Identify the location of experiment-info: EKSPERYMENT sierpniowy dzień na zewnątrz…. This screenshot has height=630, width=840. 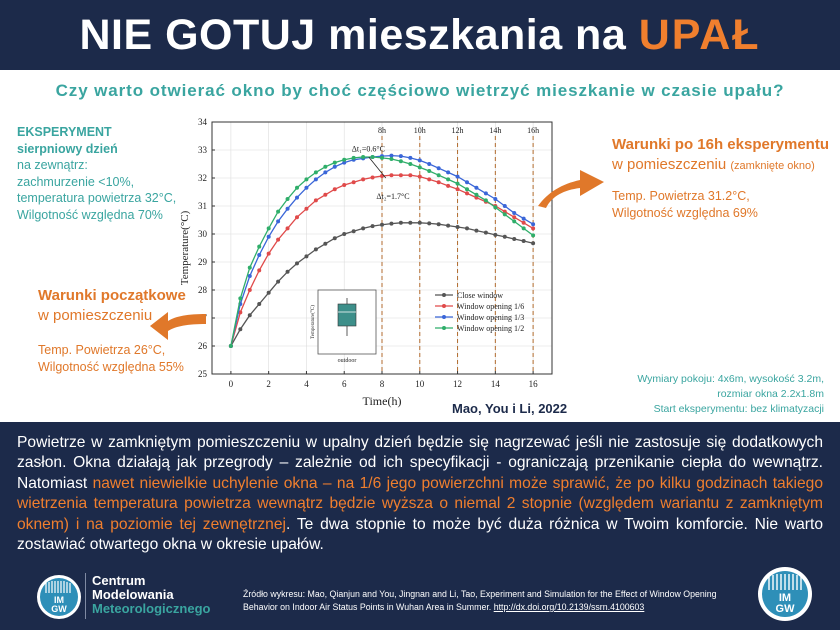
(107, 173).